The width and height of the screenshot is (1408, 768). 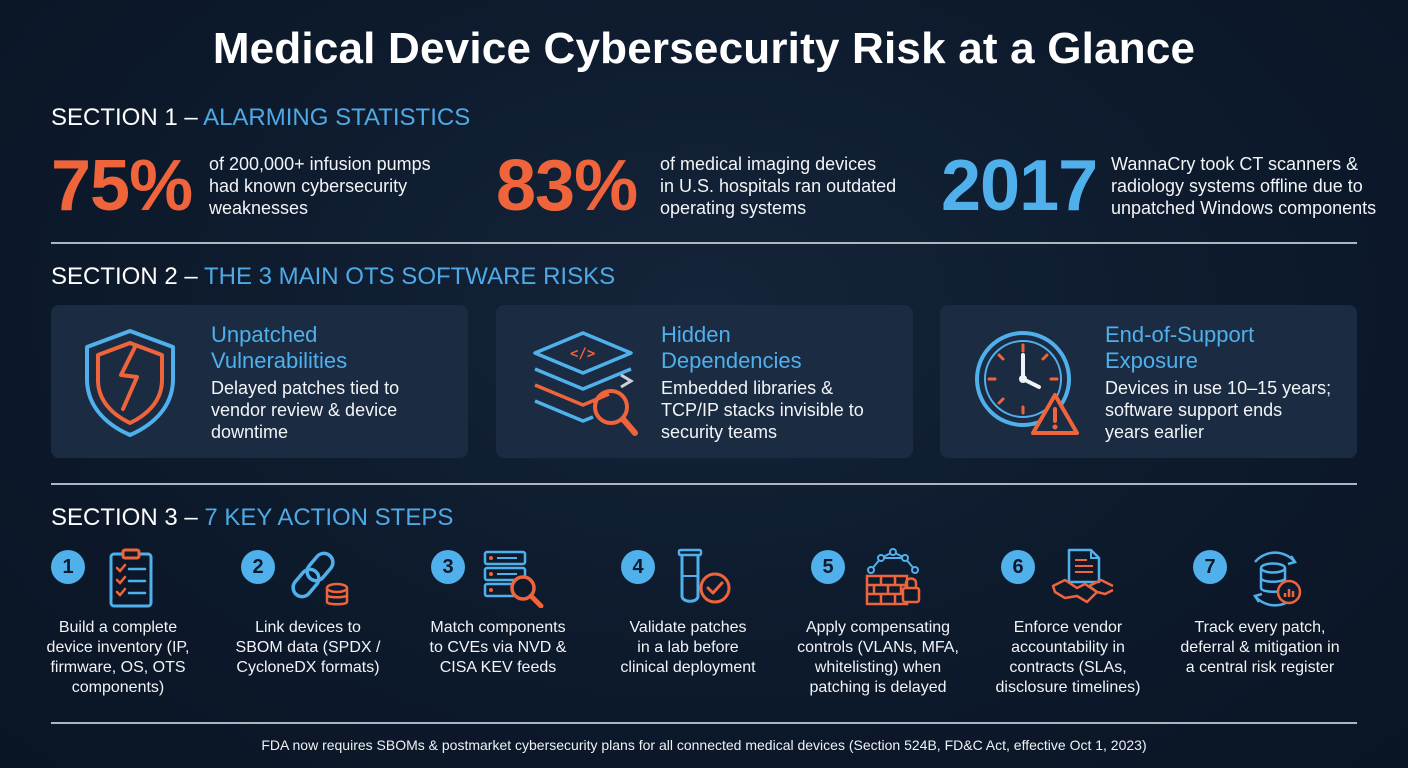 What do you see at coordinates (704, 576) in the screenshot?
I see `test-tube-check-icon` at bounding box center [704, 576].